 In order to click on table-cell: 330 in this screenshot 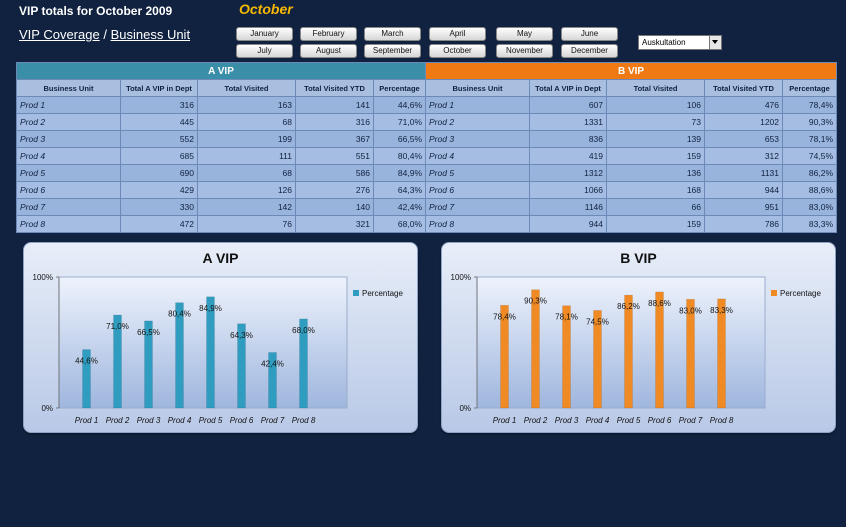, I will do `click(159, 207)`.